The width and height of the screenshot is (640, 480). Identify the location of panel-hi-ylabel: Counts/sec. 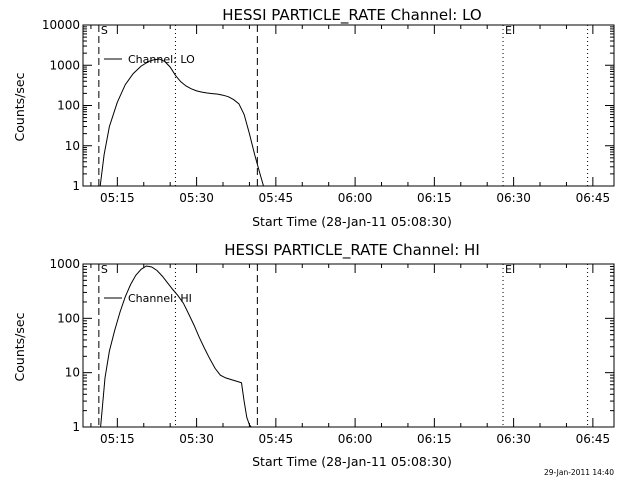
(19, 346).